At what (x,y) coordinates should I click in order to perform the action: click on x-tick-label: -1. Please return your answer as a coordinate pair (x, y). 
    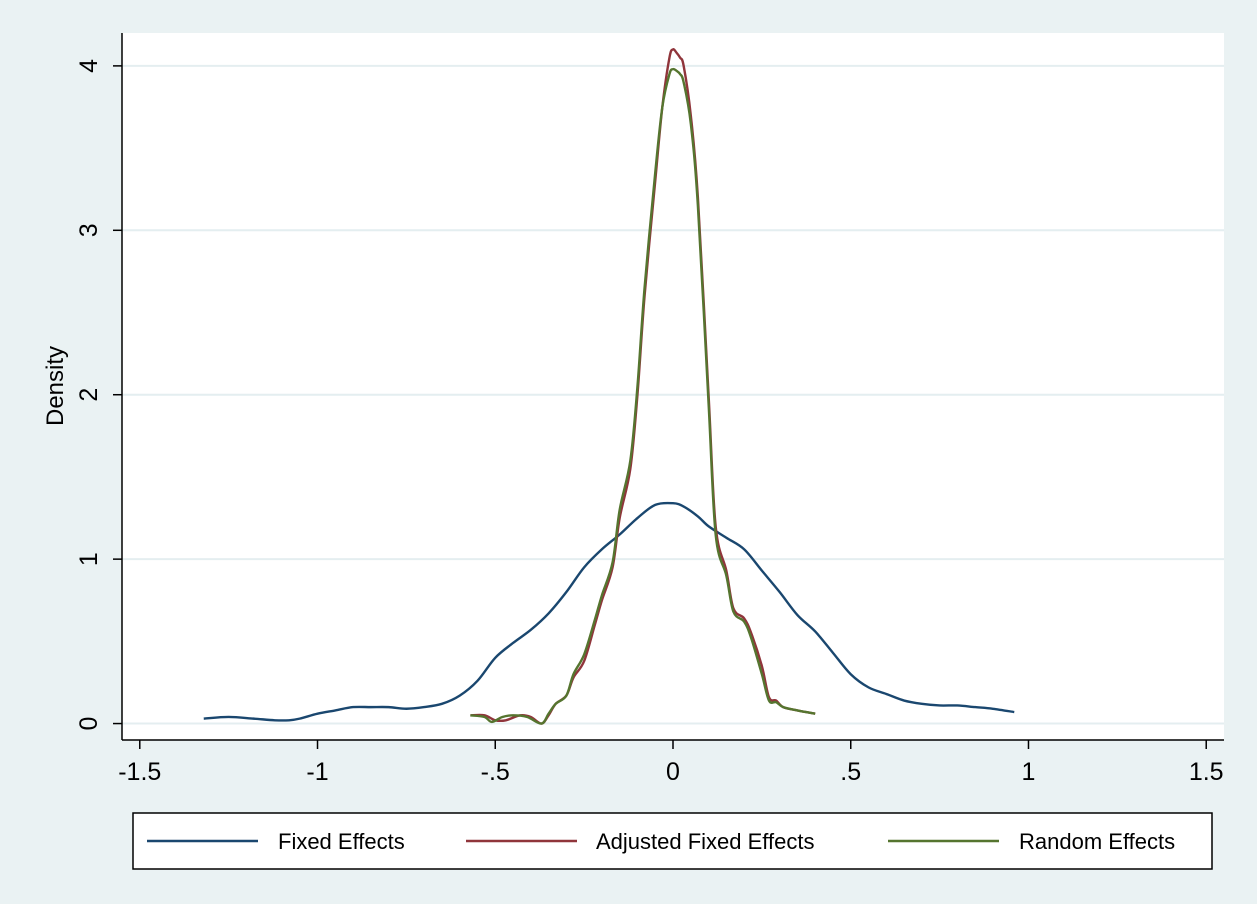
    Looking at the image, I should click on (317, 772).